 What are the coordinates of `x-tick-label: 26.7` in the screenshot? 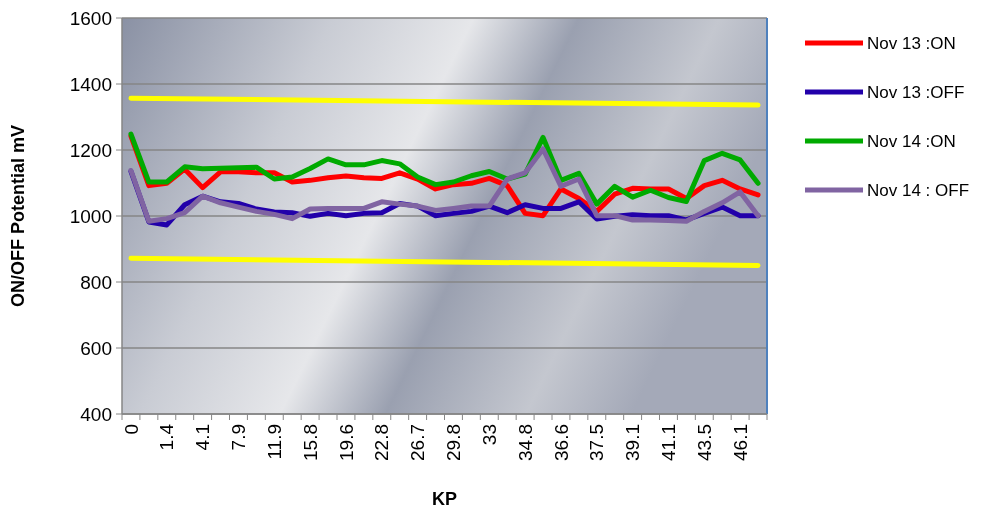 It's located at (418, 442).